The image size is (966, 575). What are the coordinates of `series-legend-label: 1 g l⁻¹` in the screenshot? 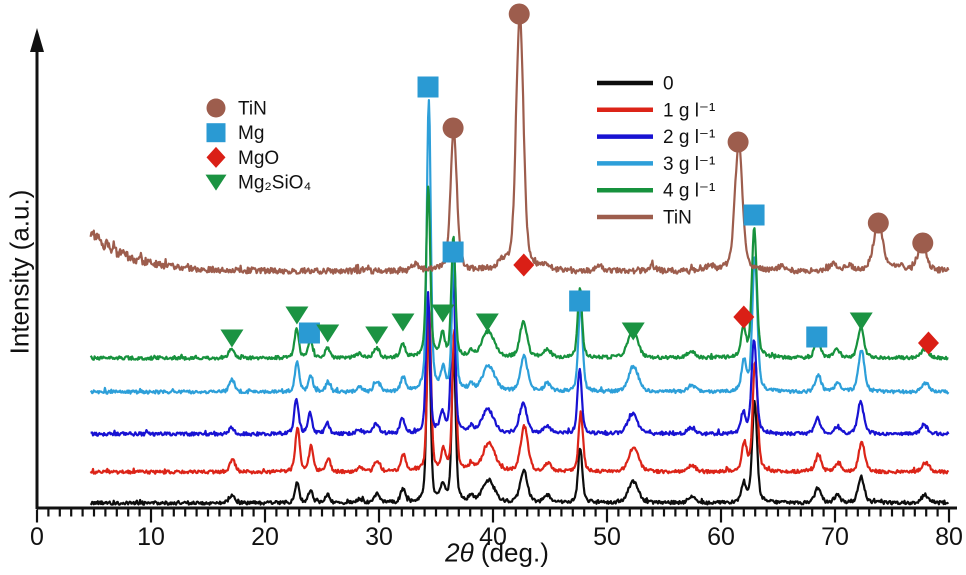 It's located at (689, 110).